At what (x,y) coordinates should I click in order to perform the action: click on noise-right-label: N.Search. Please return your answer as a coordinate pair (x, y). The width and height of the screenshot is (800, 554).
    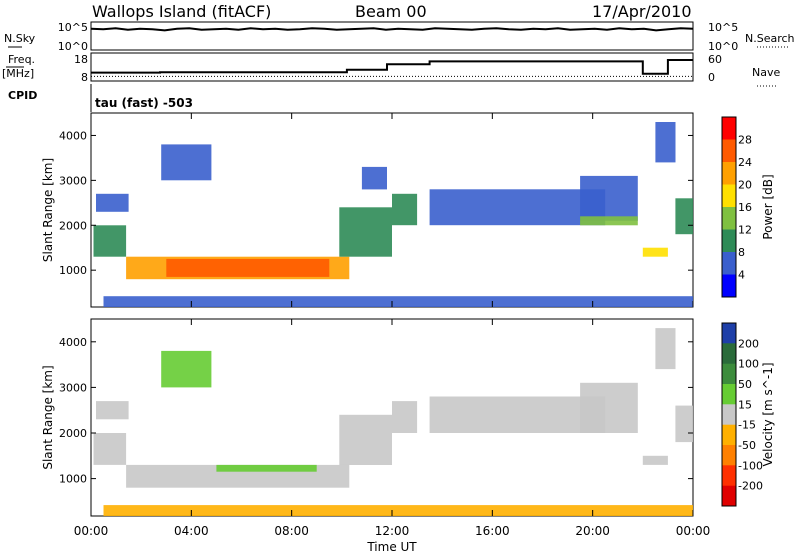
    Looking at the image, I should click on (770, 38).